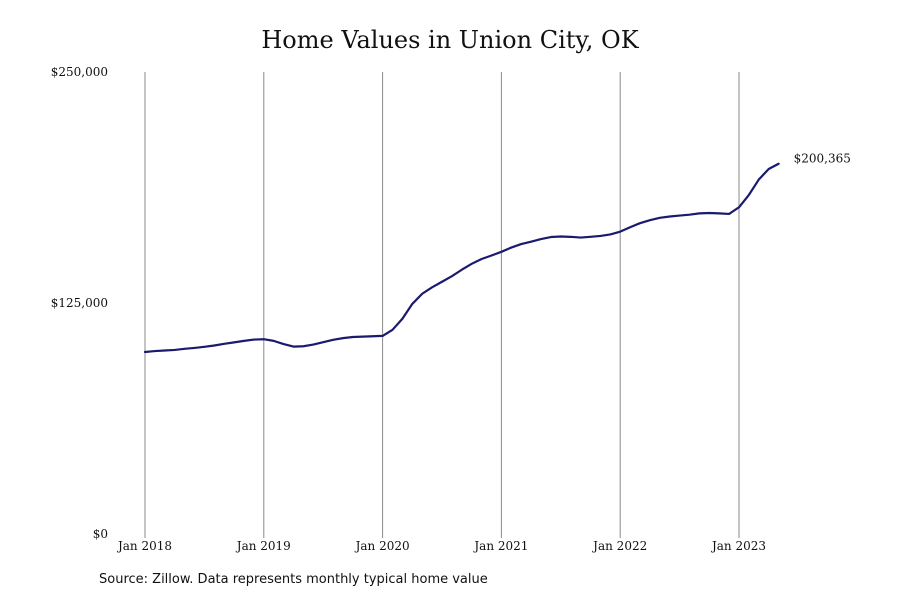 This screenshot has height=600, width=900. I want to click on y-axis: $0 $125,000 $250,000, so click(79, 303).